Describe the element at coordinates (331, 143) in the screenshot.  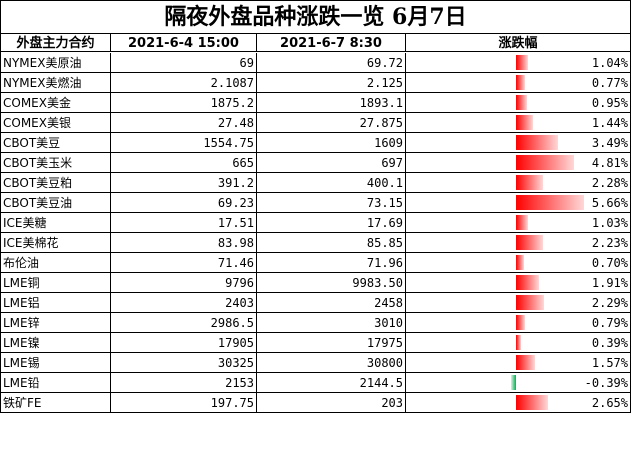
I see `curr-price: 1609` at that location.